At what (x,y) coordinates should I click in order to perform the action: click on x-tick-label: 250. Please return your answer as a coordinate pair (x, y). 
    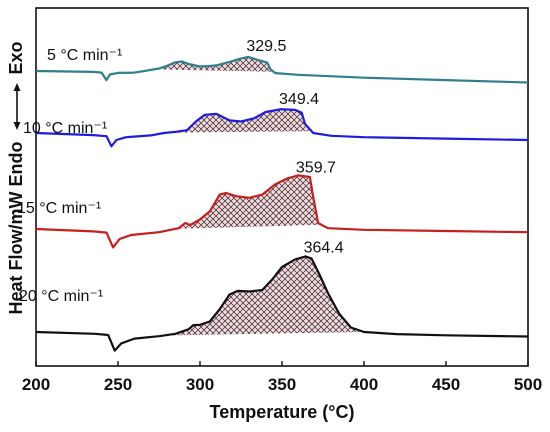
    Looking at the image, I should click on (118, 384).